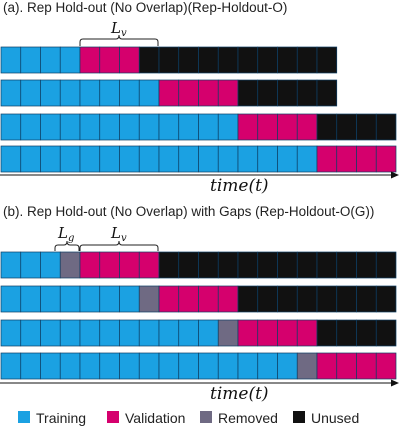  What do you see at coordinates (239, 186) in the screenshot?
I see `panel-a-time-label: time(t)` at bounding box center [239, 186].